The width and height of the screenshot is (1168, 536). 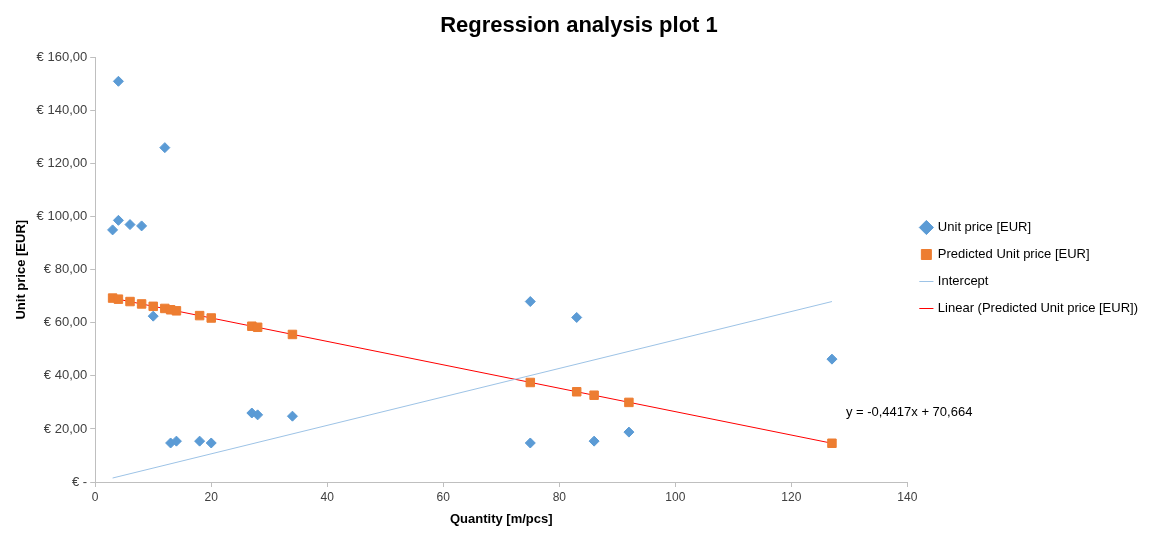 What do you see at coordinates (62, 216) in the screenshot?
I see `y-tick-label: € 100,00` at bounding box center [62, 216].